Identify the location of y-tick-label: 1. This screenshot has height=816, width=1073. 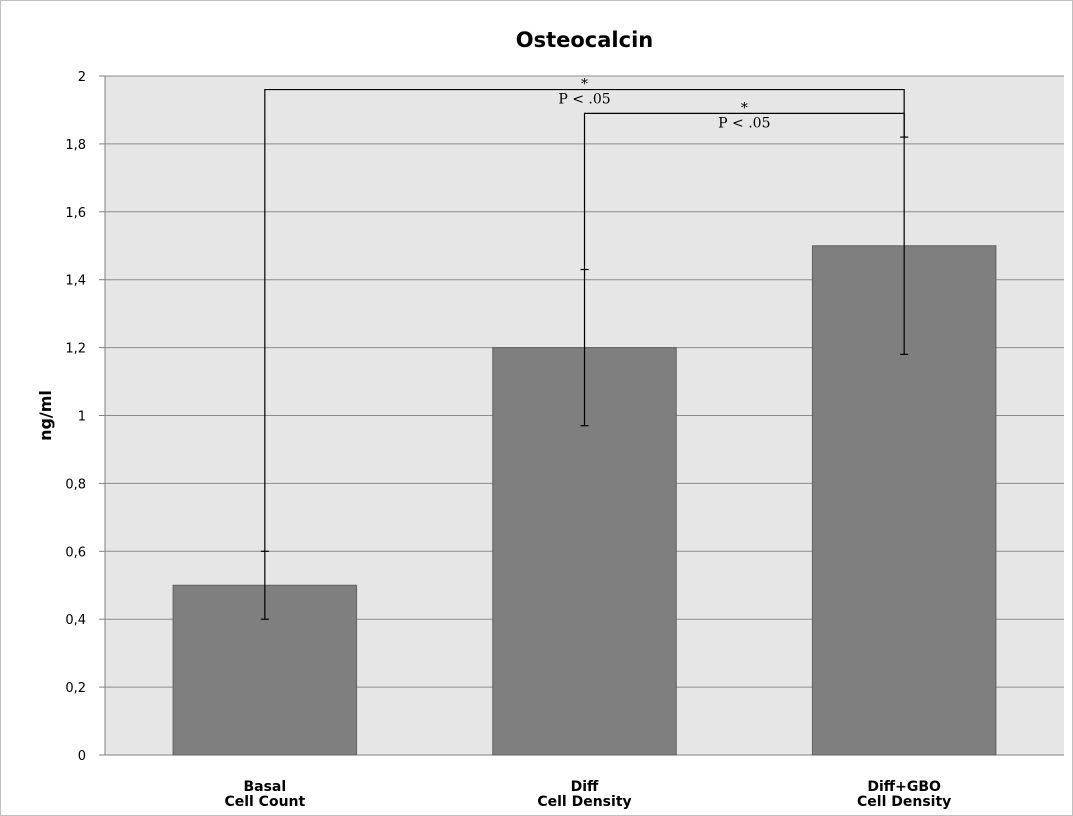
(82, 417).